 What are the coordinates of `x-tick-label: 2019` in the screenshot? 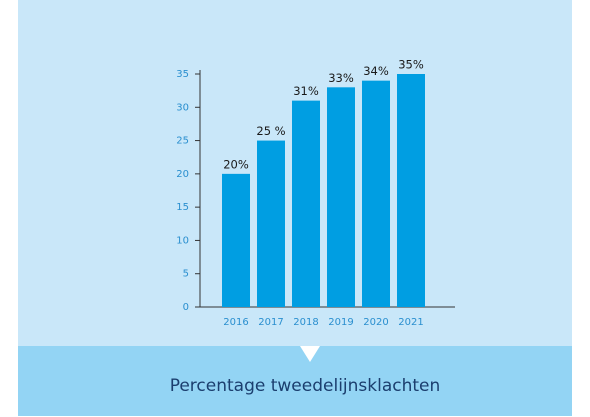 It's located at (340, 322).